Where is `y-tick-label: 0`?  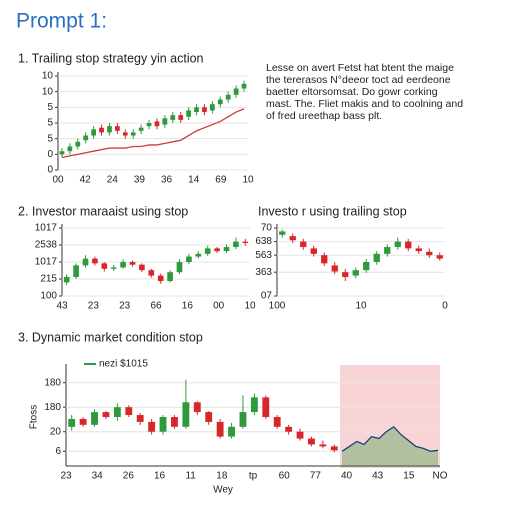 y-tick-label: 0 is located at coordinates (50, 154).